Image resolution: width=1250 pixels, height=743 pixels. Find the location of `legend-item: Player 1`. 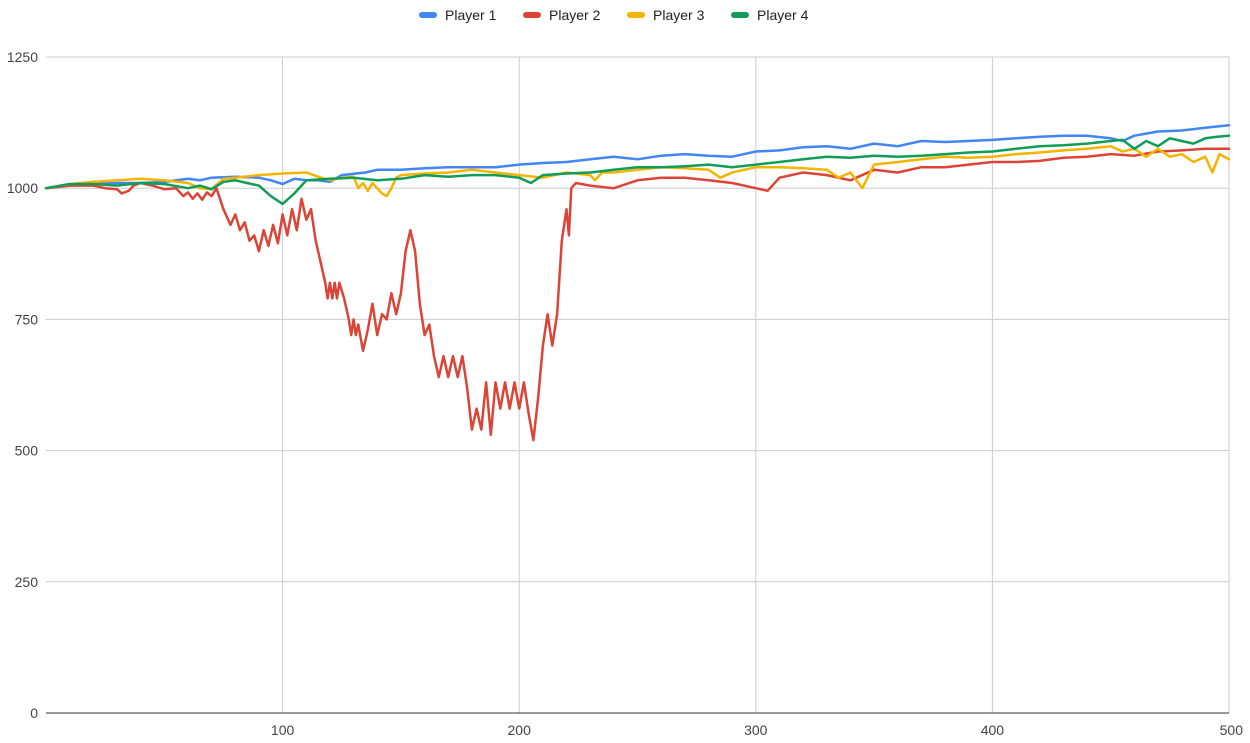

legend-item: Player 1 is located at coordinates (458, 15).